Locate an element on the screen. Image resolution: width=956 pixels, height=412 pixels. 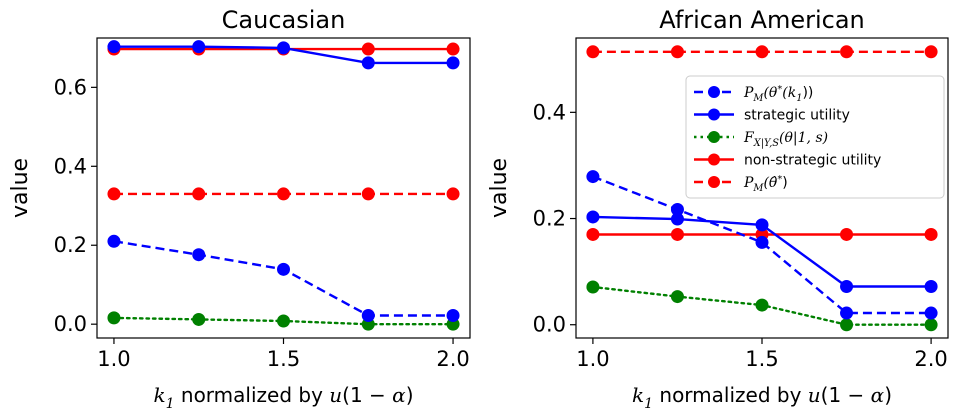
chart-title: African American is located at coordinates (762, 20).